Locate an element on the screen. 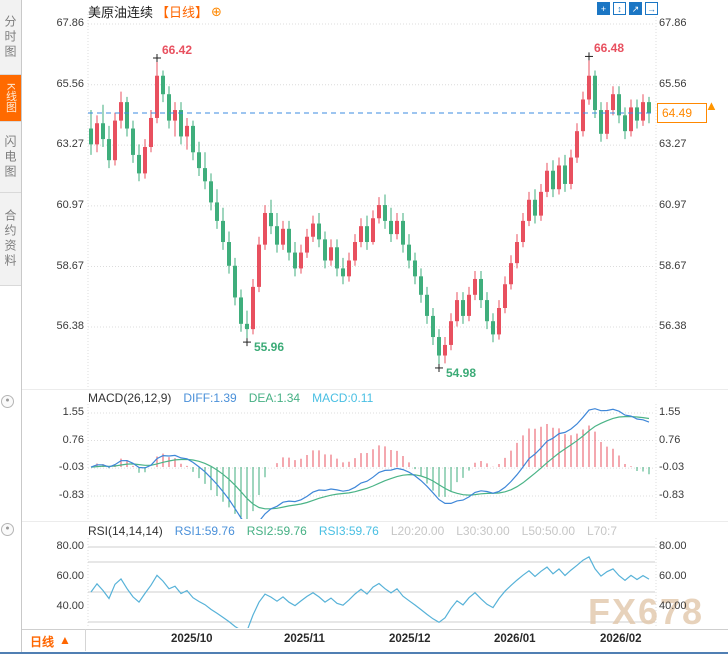 Image resolution: width=728 pixels, height=654 pixels. pop-out-icon: → is located at coordinates (651, 8).